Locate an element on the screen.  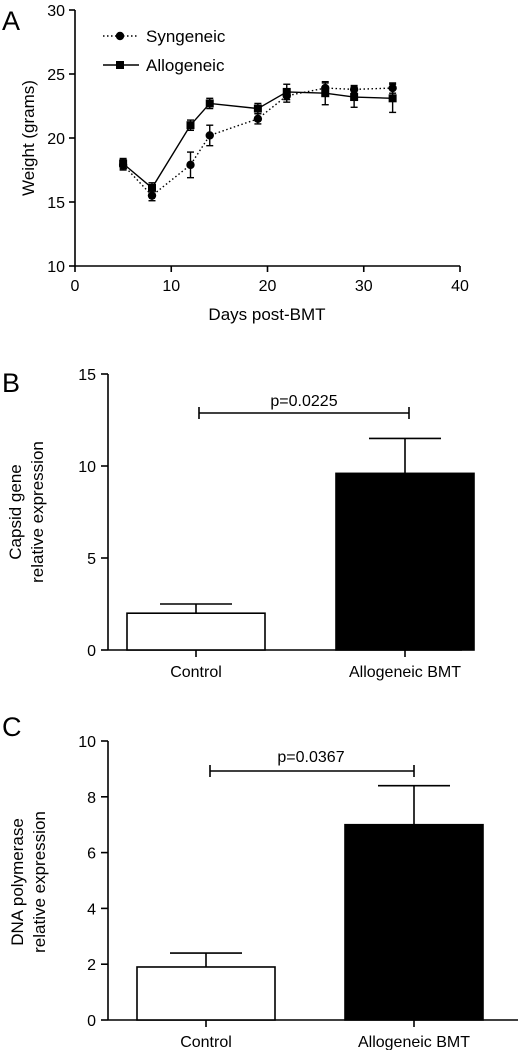
panel-b-x-tick-label: Control is located at coordinates (196, 672).